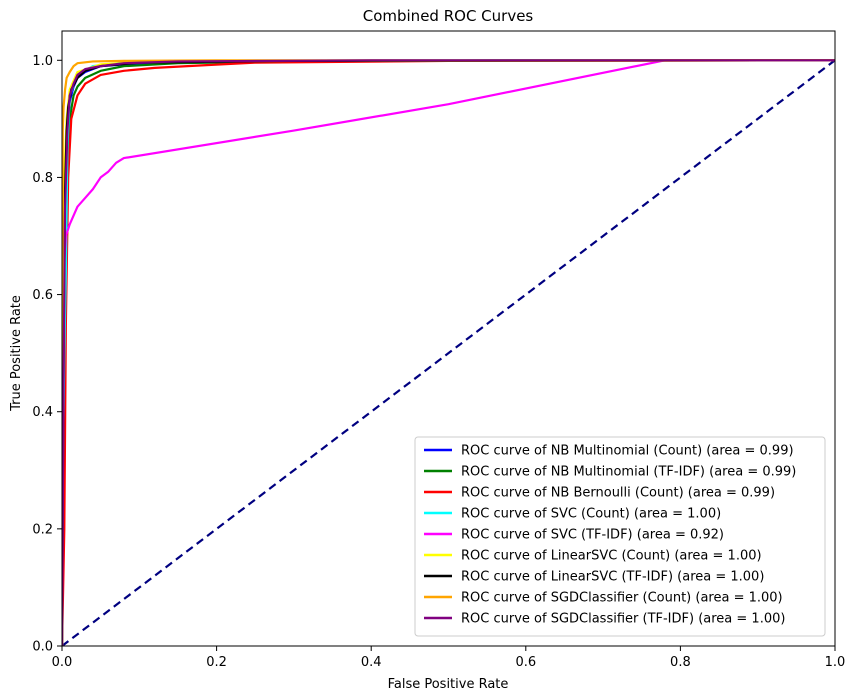 The height and width of the screenshot is (699, 857). I want to click on y-tick-label: 1.0, so click(42, 61).